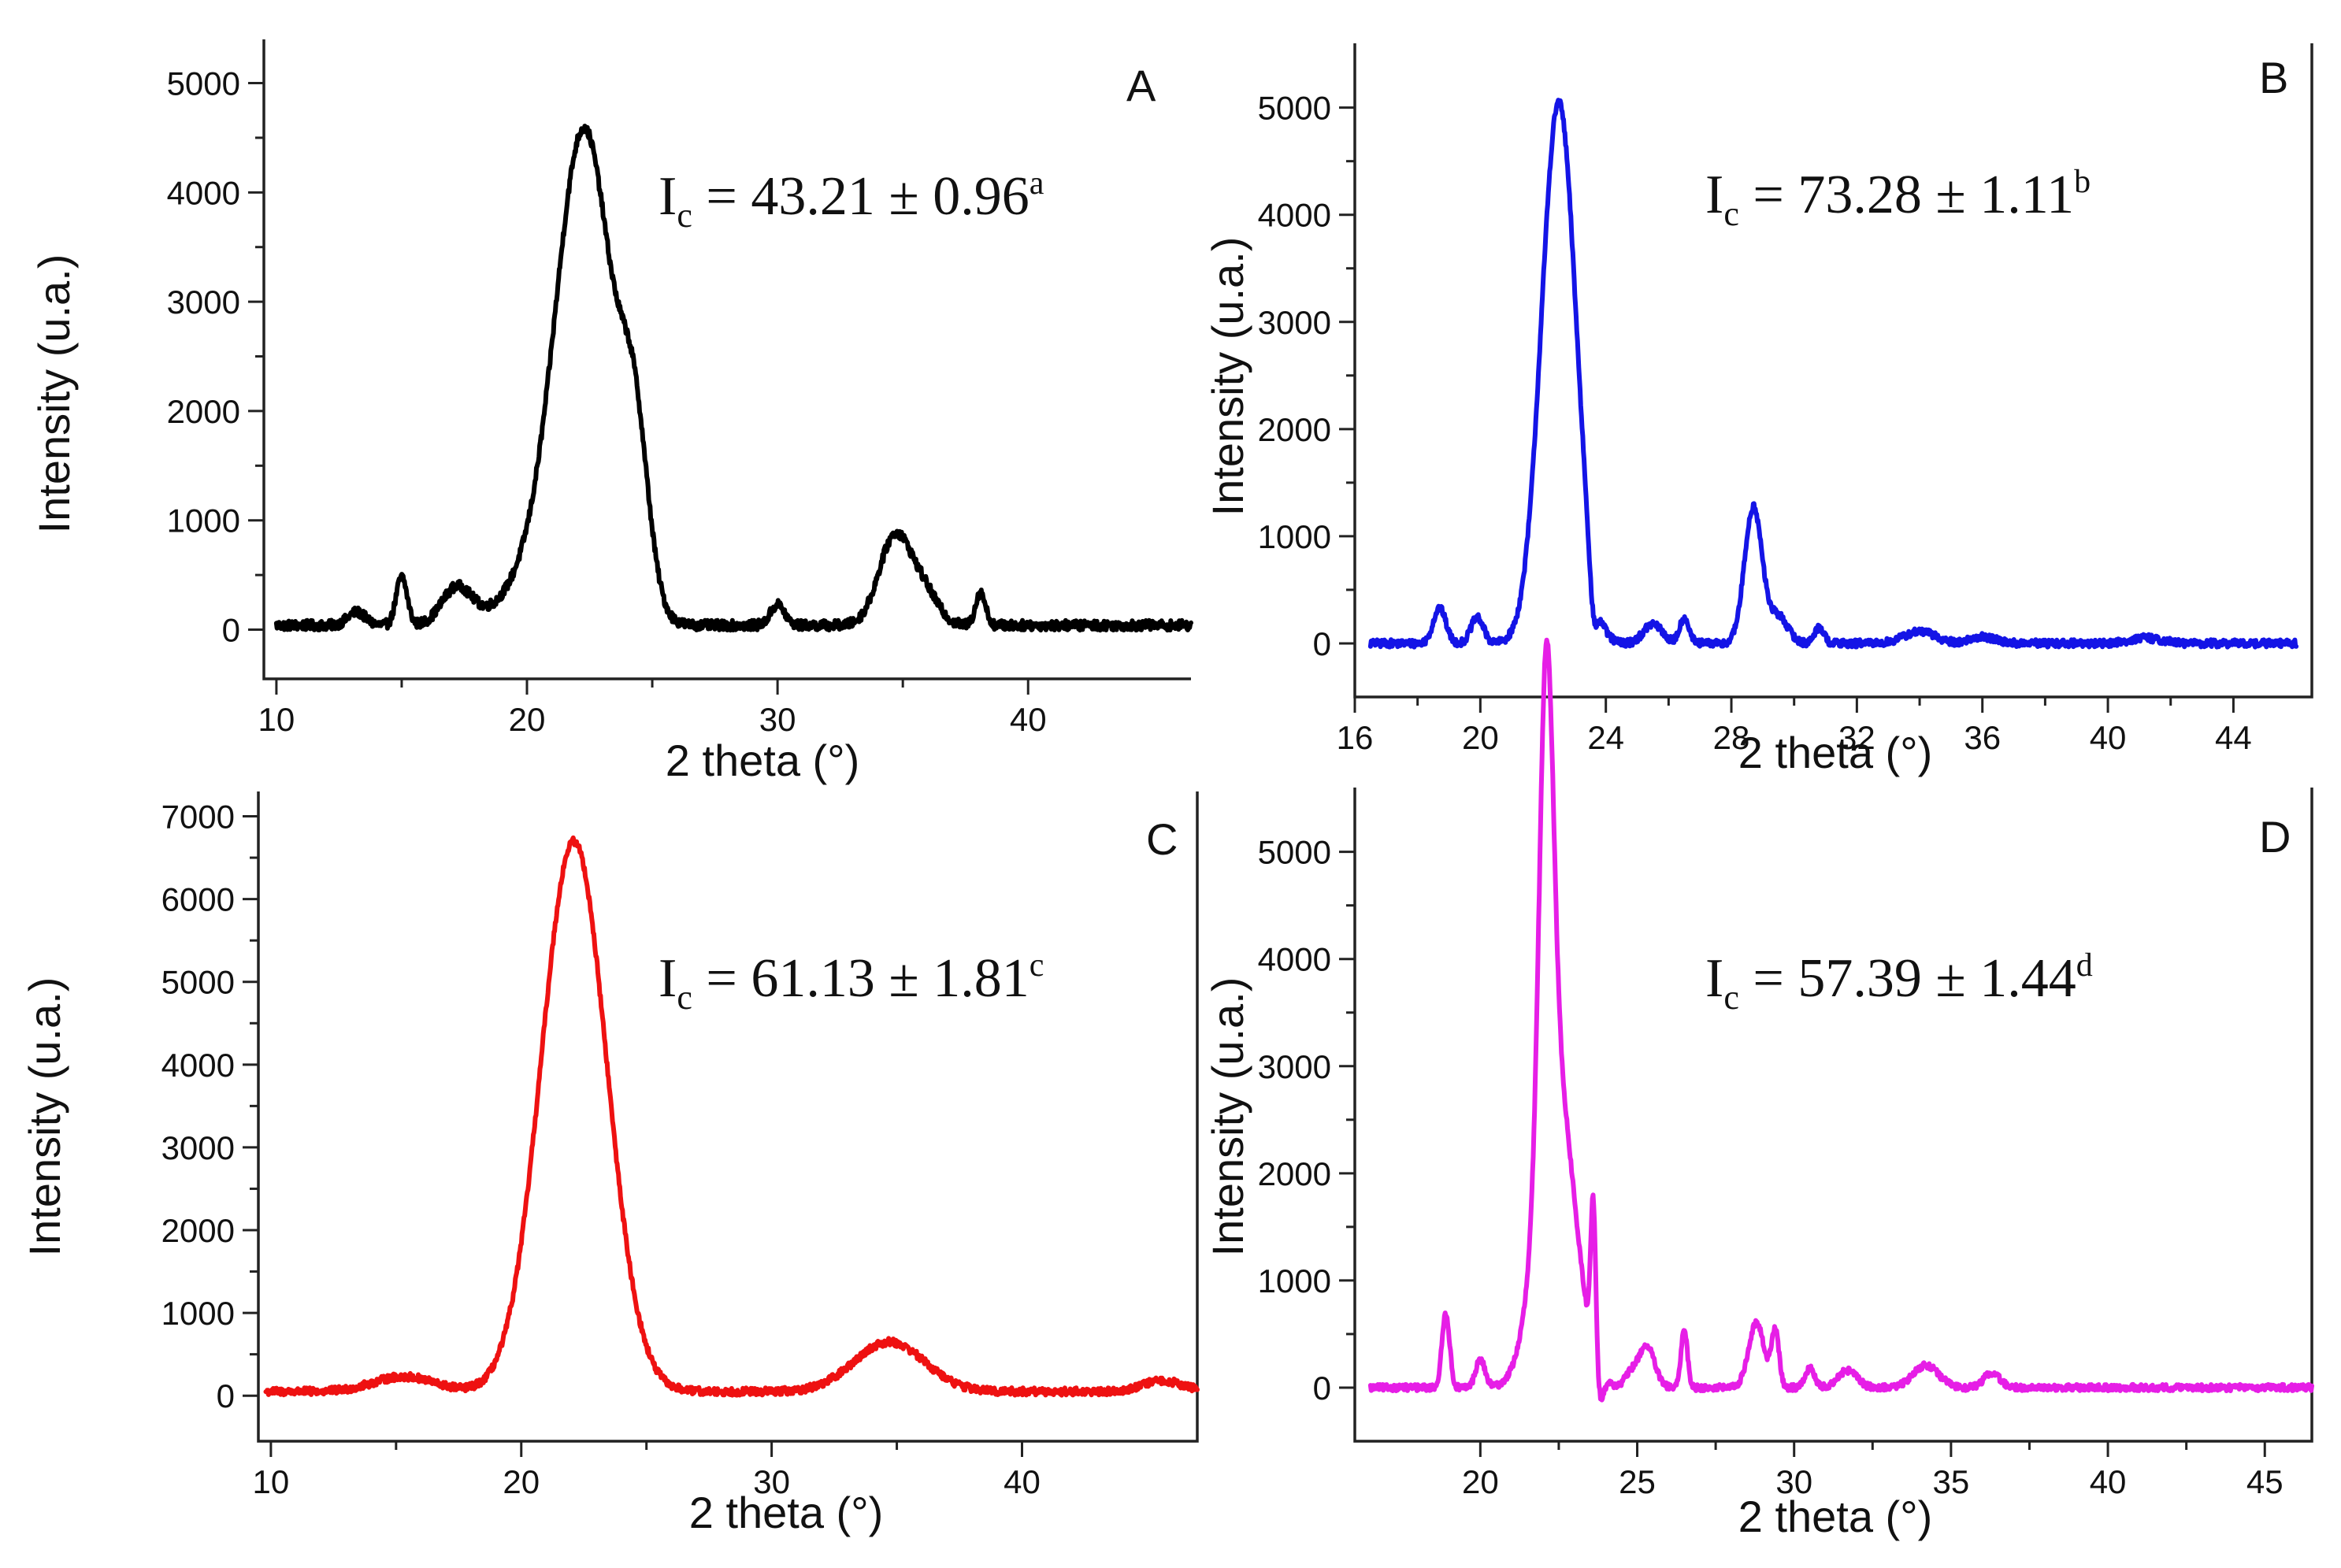 The image size is (2341, 1568). I want to click on x-tick-label: 36, so click(1983, 737).